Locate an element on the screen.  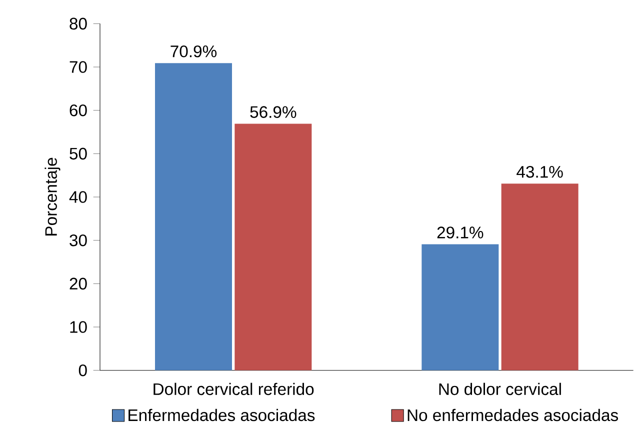
data-label: 56.9% is located at coordinates (273, 112).